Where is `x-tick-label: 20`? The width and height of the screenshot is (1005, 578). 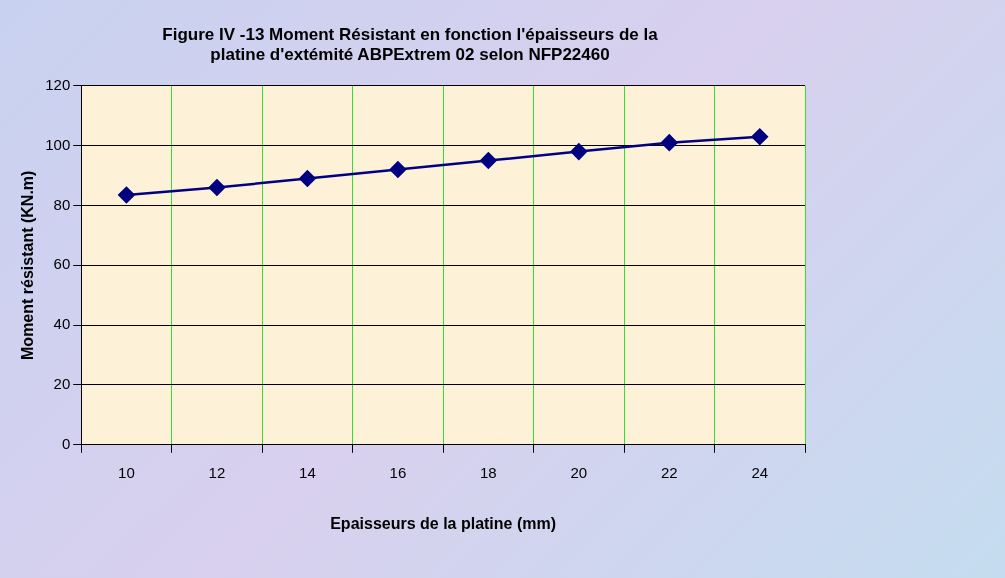 x-tick-label: 20 is located at coordinates (579, 472).